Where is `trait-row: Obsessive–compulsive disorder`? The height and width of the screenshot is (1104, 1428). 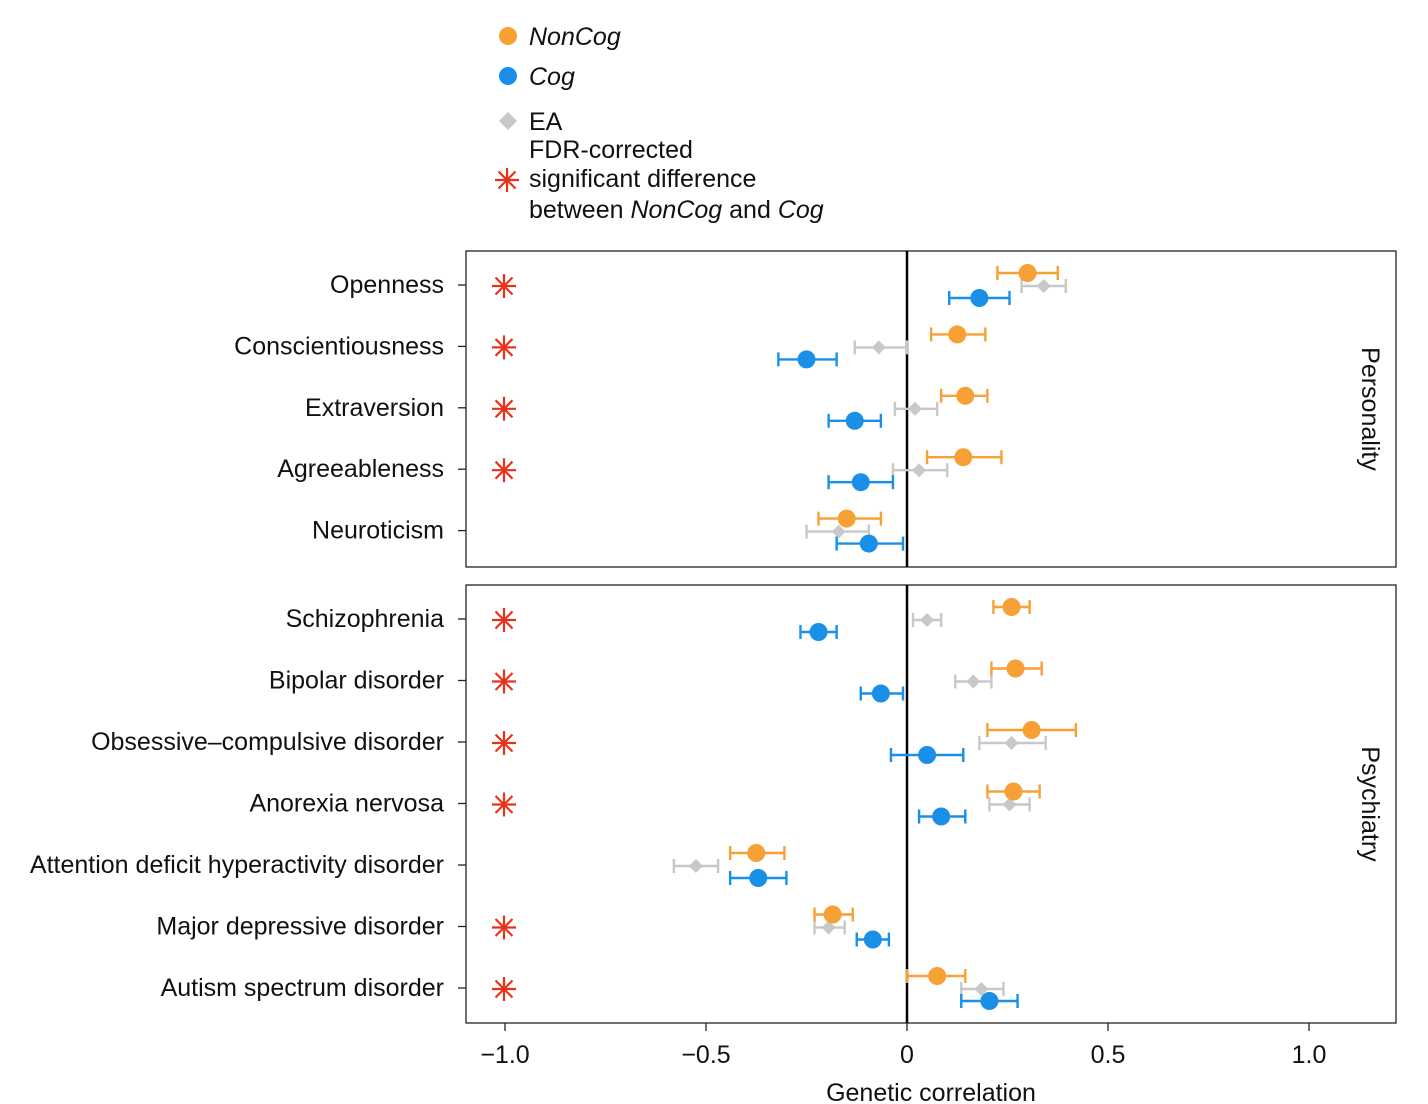
trait-row: Obsessive–compulsive disorder is located at coordinates (584, 742).